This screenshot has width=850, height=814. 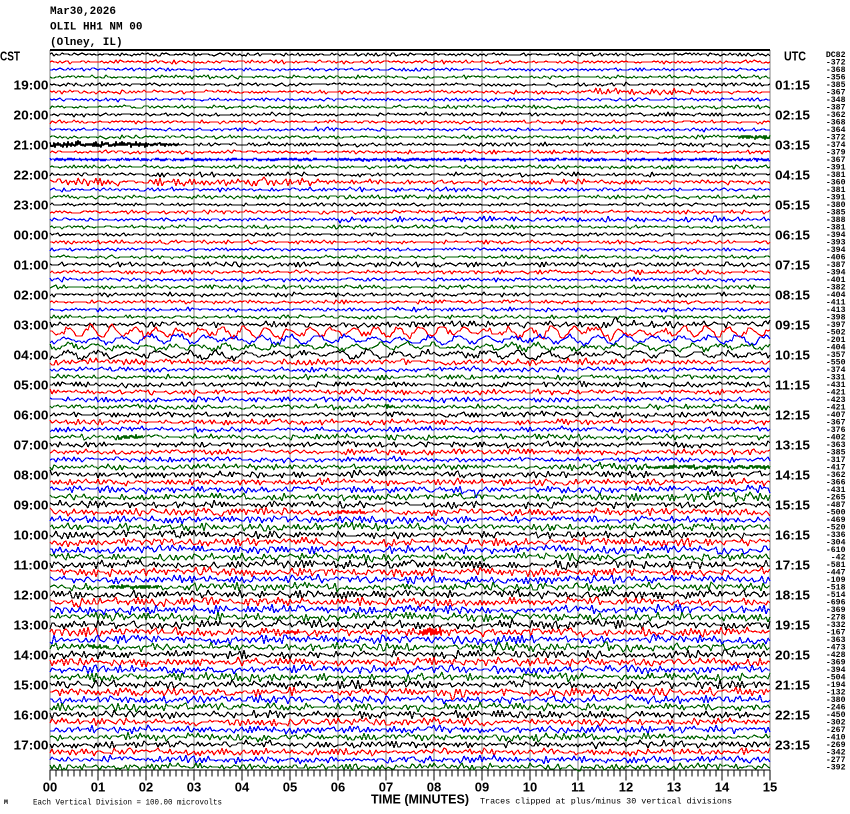 What do you see at coordinates (836, 723) in the screenshot?
I see `svg-text: -302` at bounding box center [836, 723].